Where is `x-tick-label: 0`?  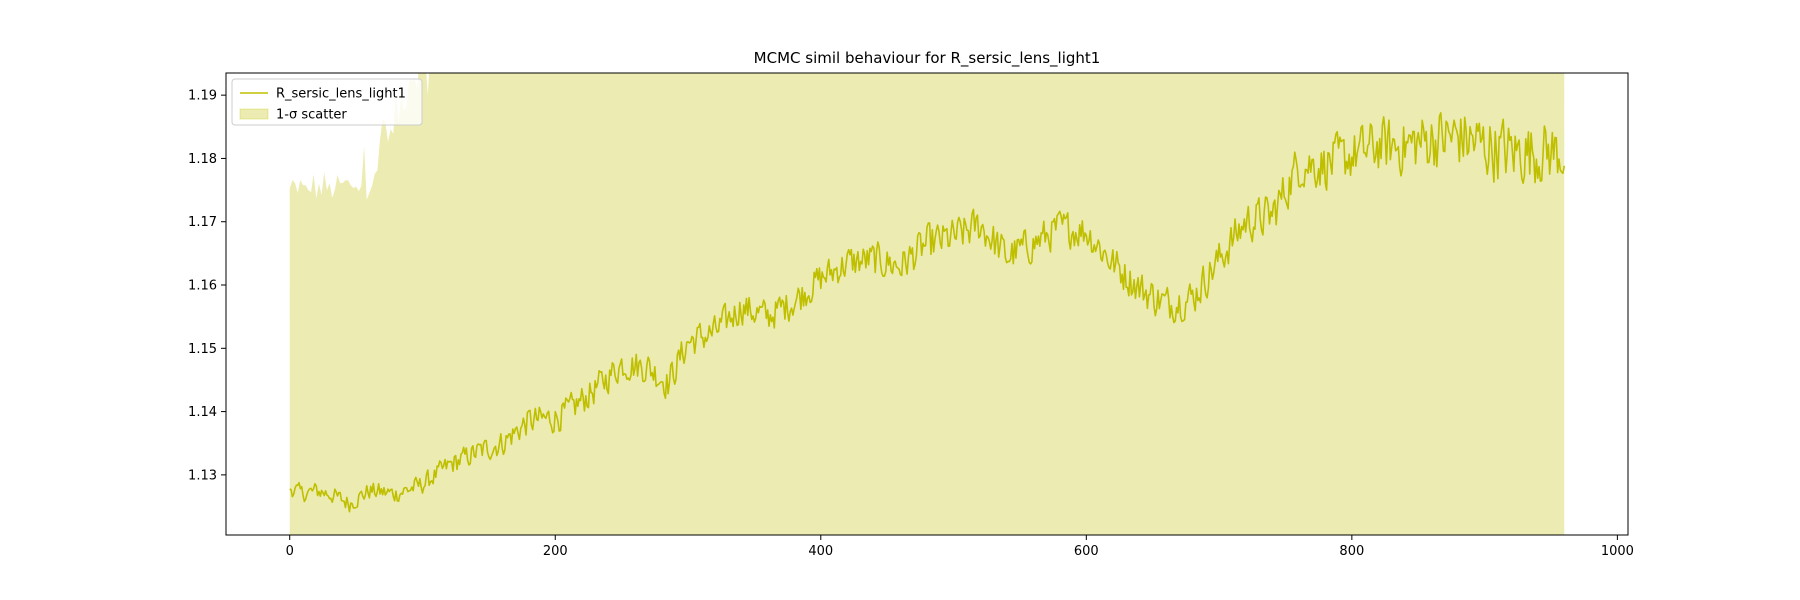
x-tick-label: 0 is located at coordinates (290, 551).